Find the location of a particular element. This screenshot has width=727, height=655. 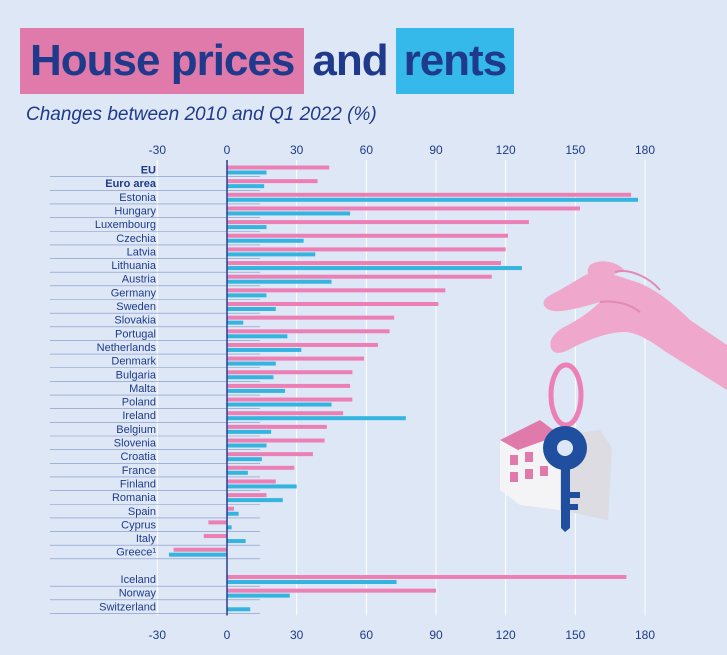

title-house-prices: House prices is located at coordinates (162, 61).